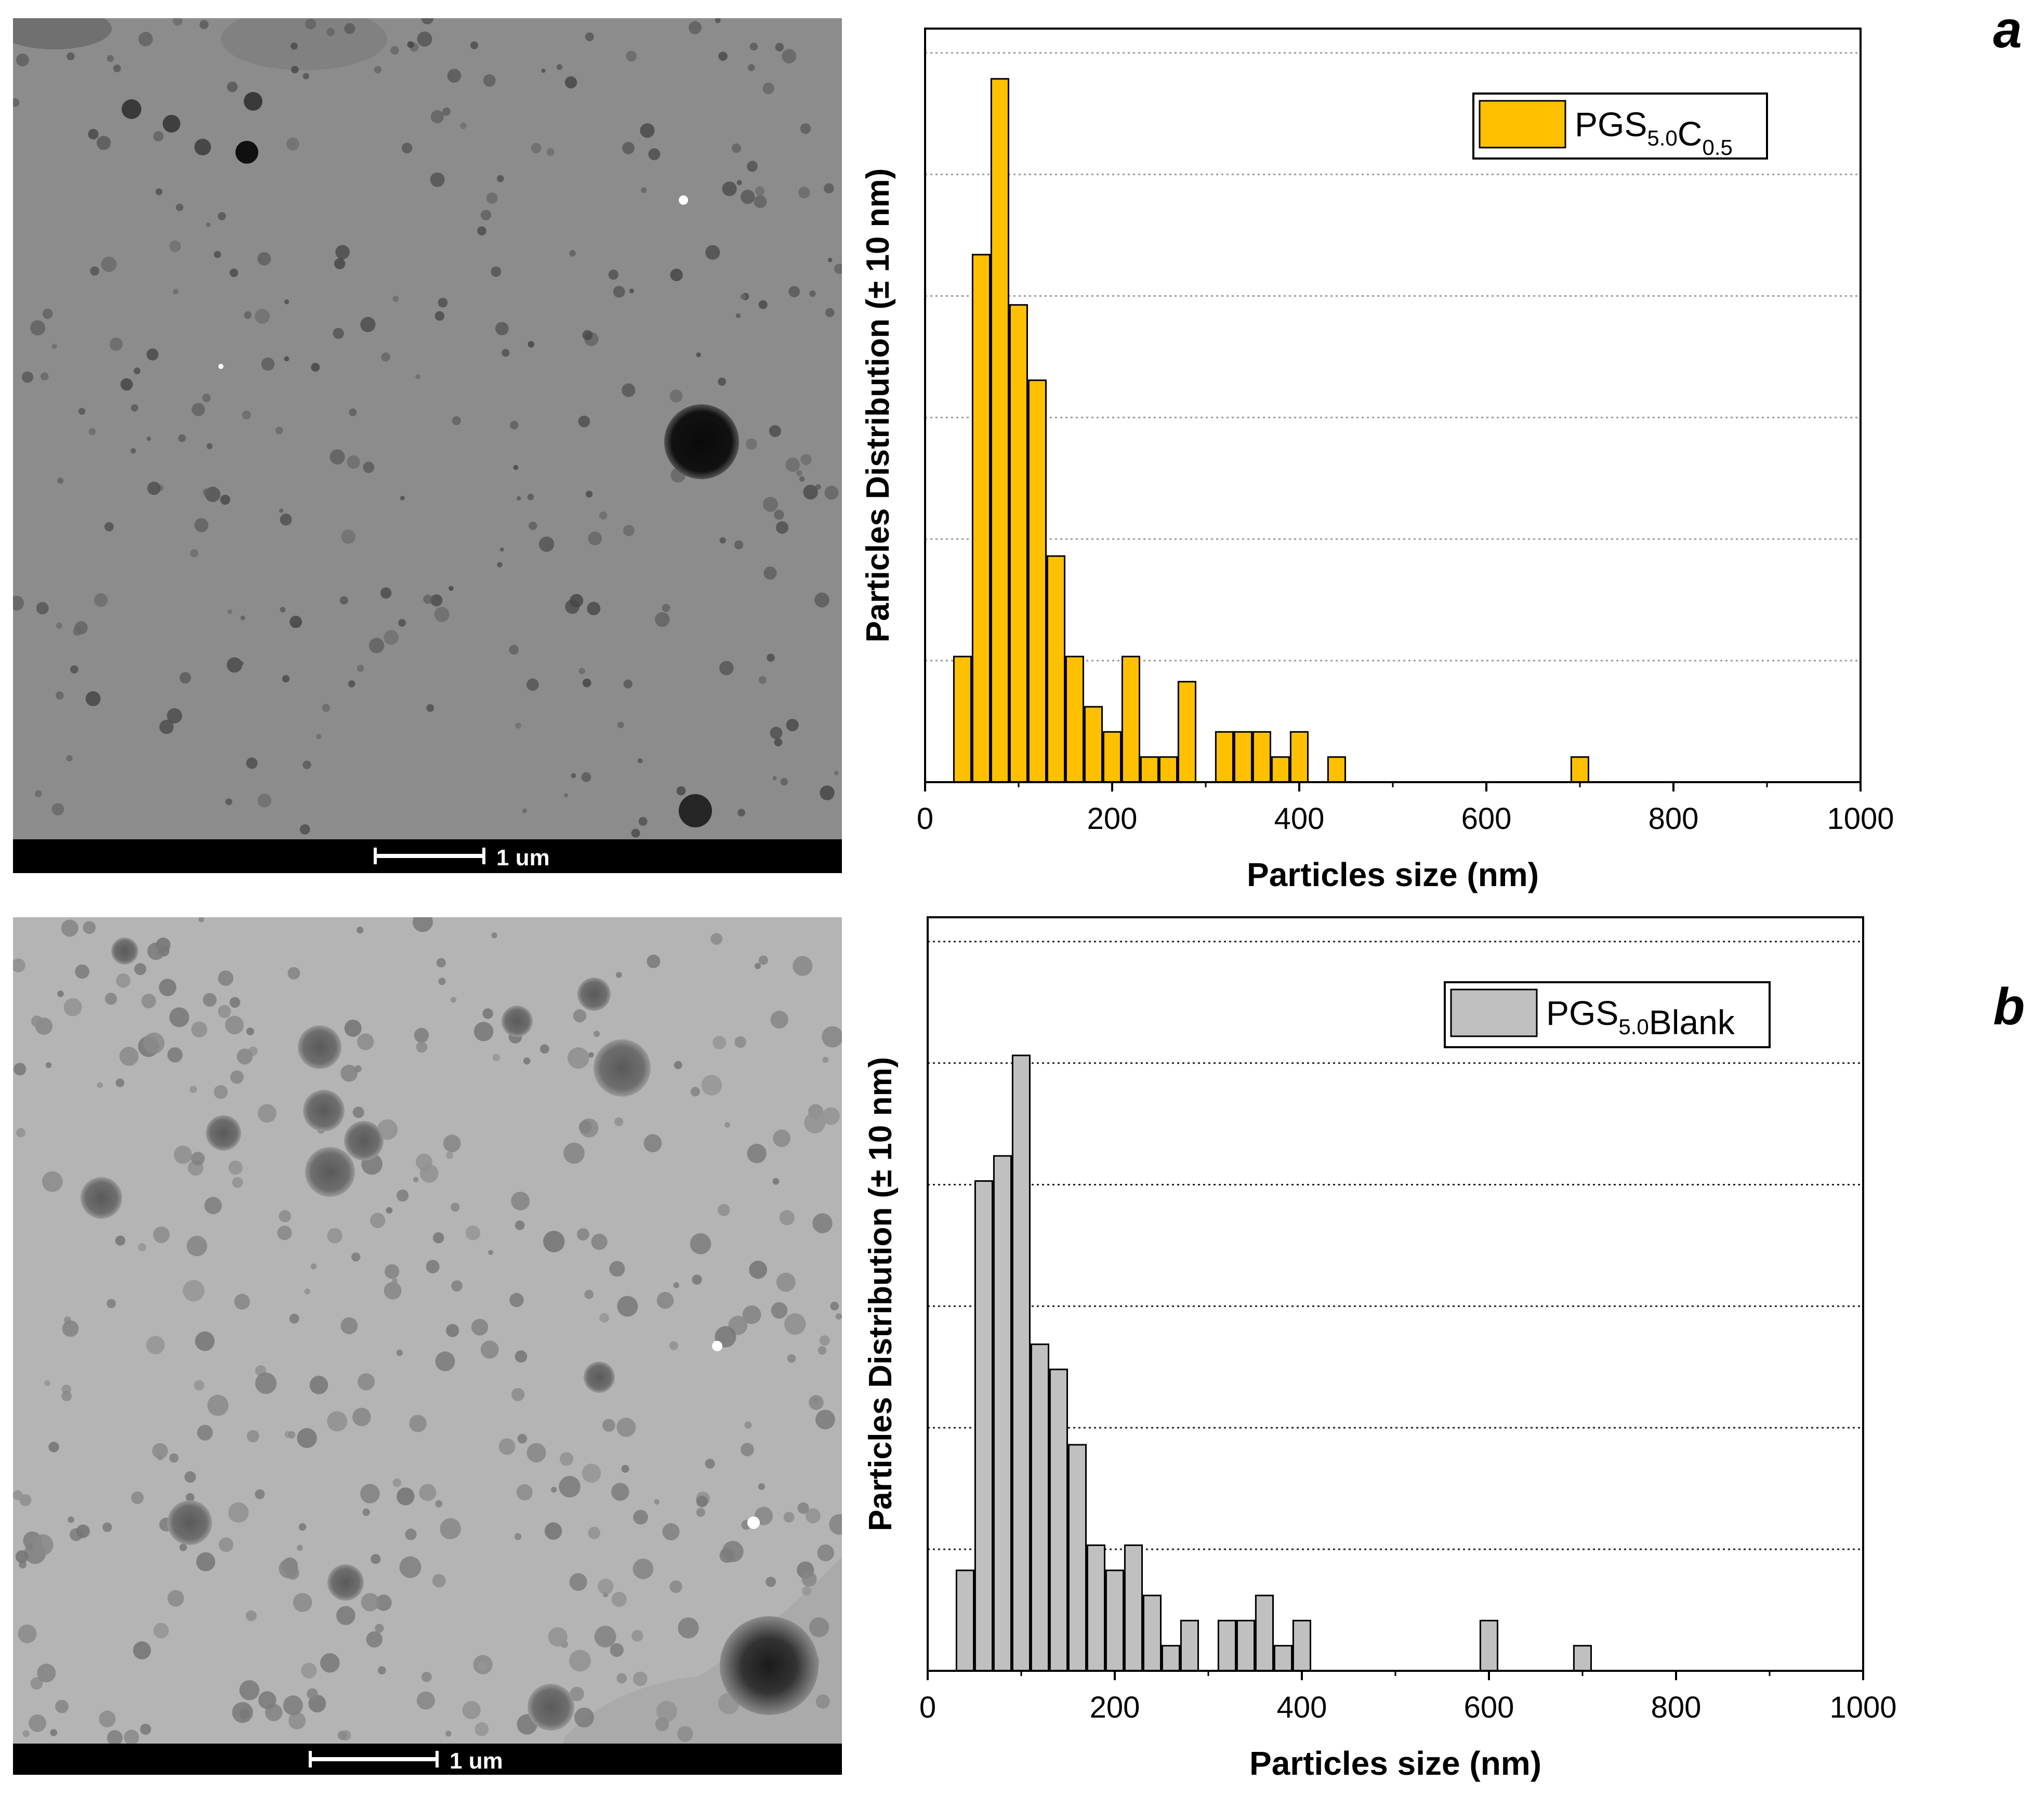  What do you see at coordinates (1691, 133) in the screenshot?
I see `legend-text: C` at bounding box center [1691, 133].